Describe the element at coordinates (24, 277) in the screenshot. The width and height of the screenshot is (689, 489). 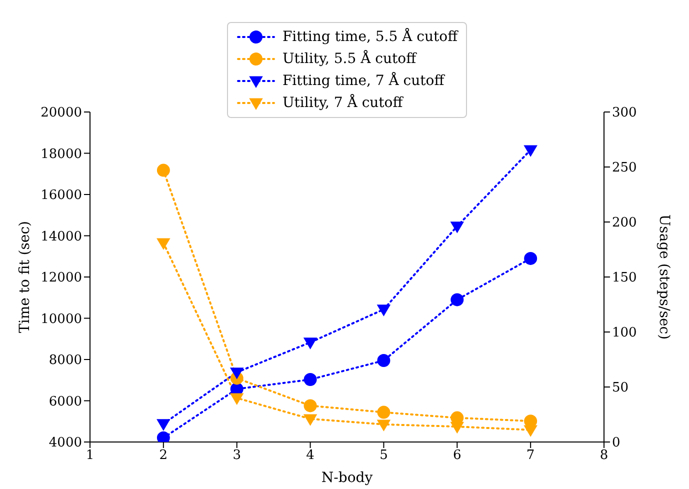
I see `y-axis-title: Time to fit (sec)` at that location.